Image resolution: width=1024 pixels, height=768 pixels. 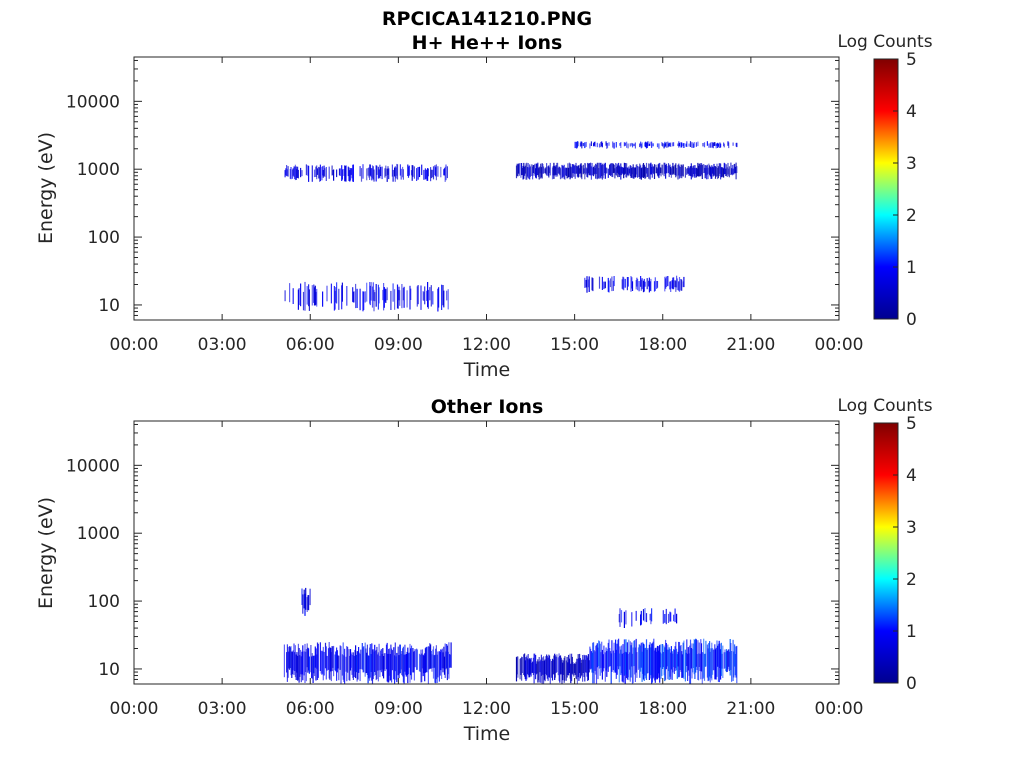 What do you see at coordinates (487, 370) in the screenshot?
I see `x-axis-label: Time` at bounding box center [487, 370].